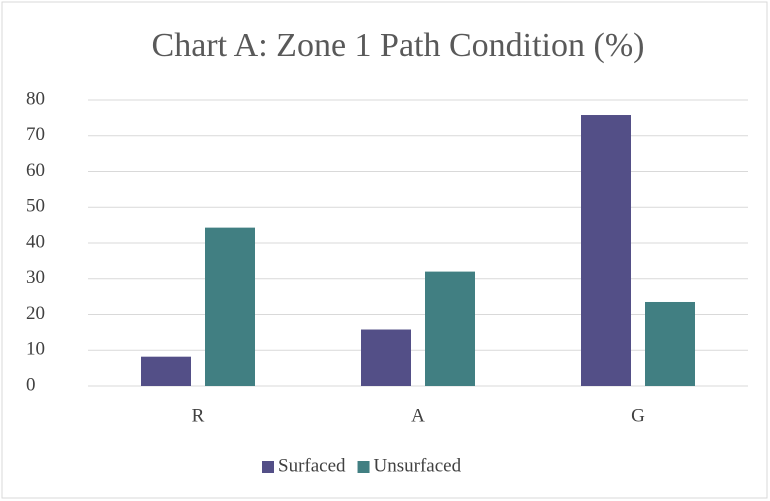 The height and width of the screenshot is (501, 770). I want to click on y-tick-label: 10, so click(35, 349).